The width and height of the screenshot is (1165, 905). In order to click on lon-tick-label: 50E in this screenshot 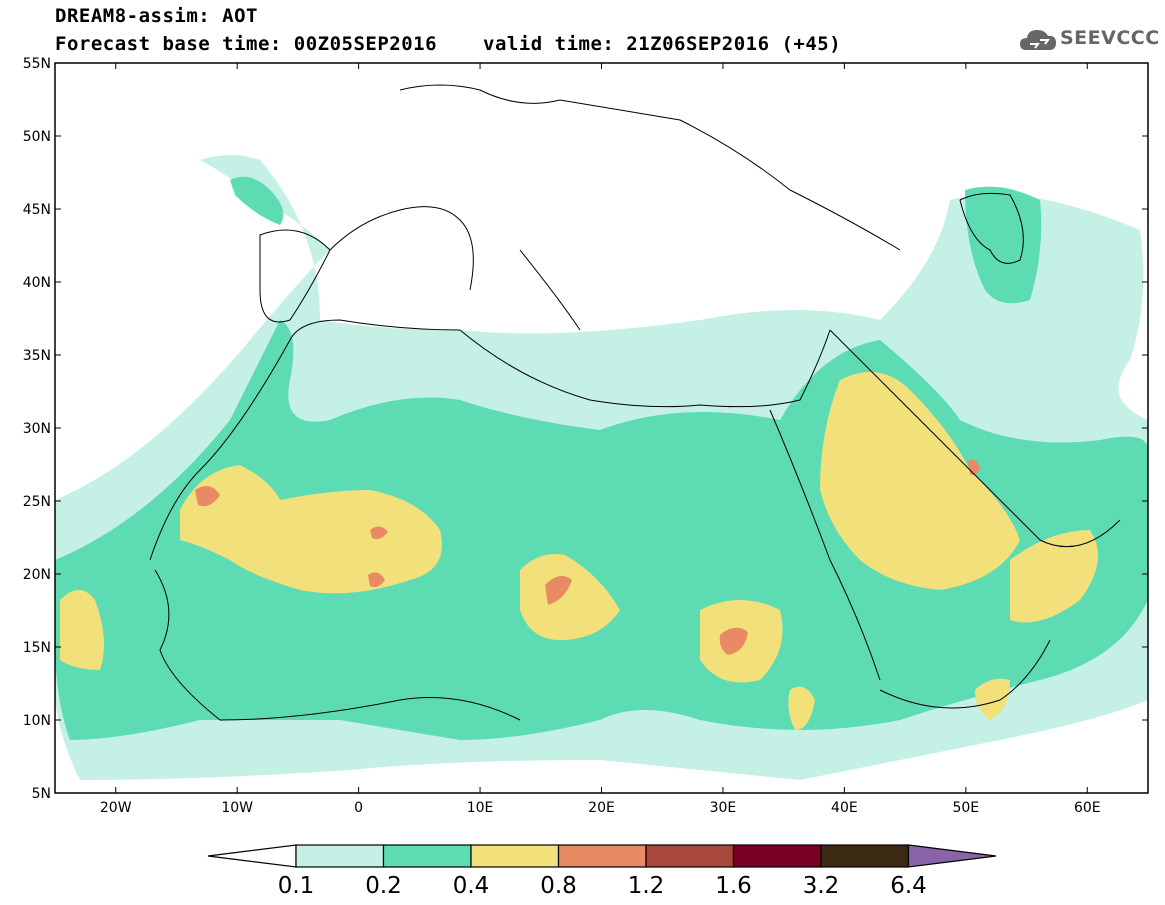, I will do `click(965, 808)`.